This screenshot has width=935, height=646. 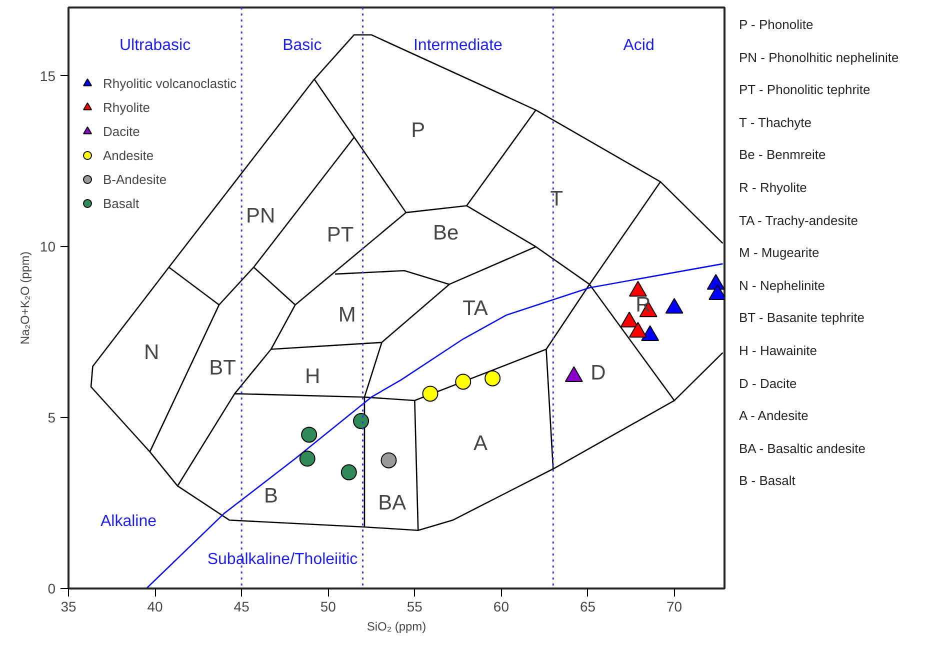 I want to click on text: M - Mugearite, so click(x=779, y=253).